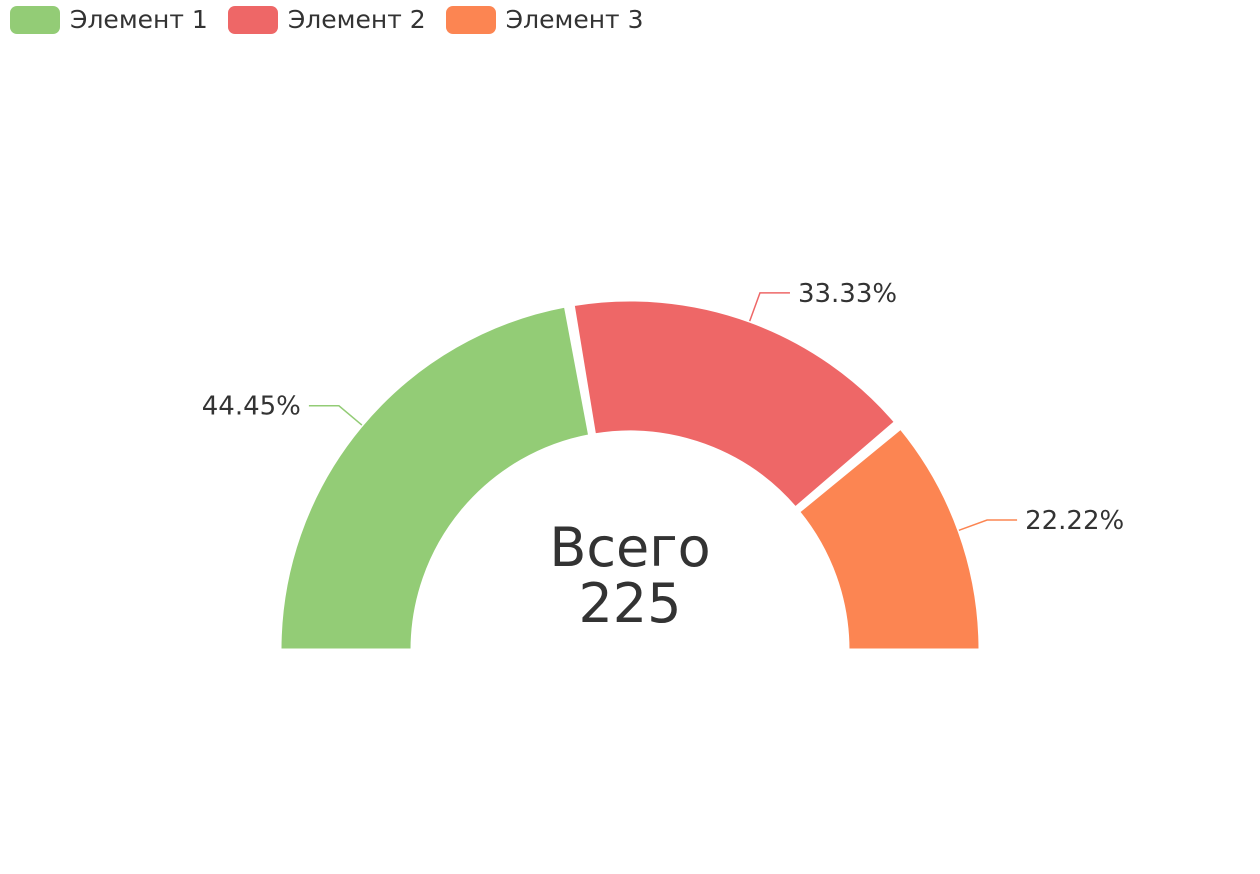 Image resolution: width=1260 pixels, height=874 pixels. I want to click on center-total-value: 225, so click(630, 603).